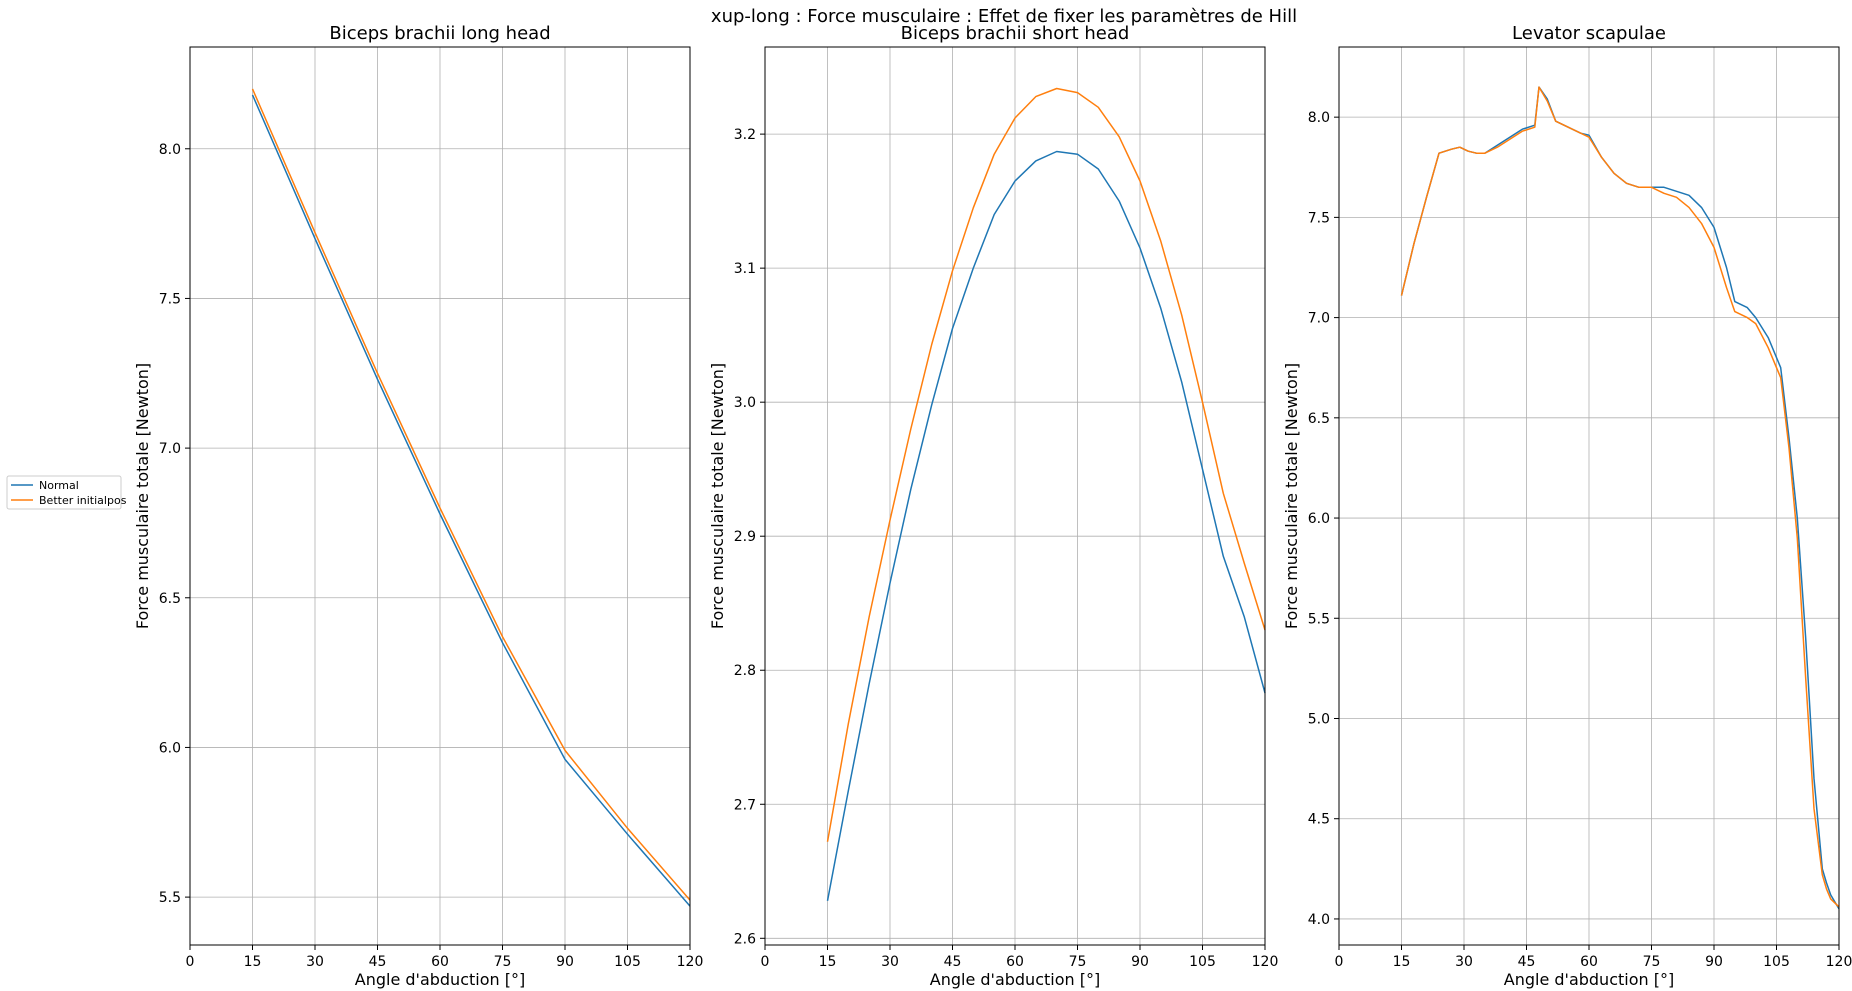  I want to click on legend-box, so click(64, 492).